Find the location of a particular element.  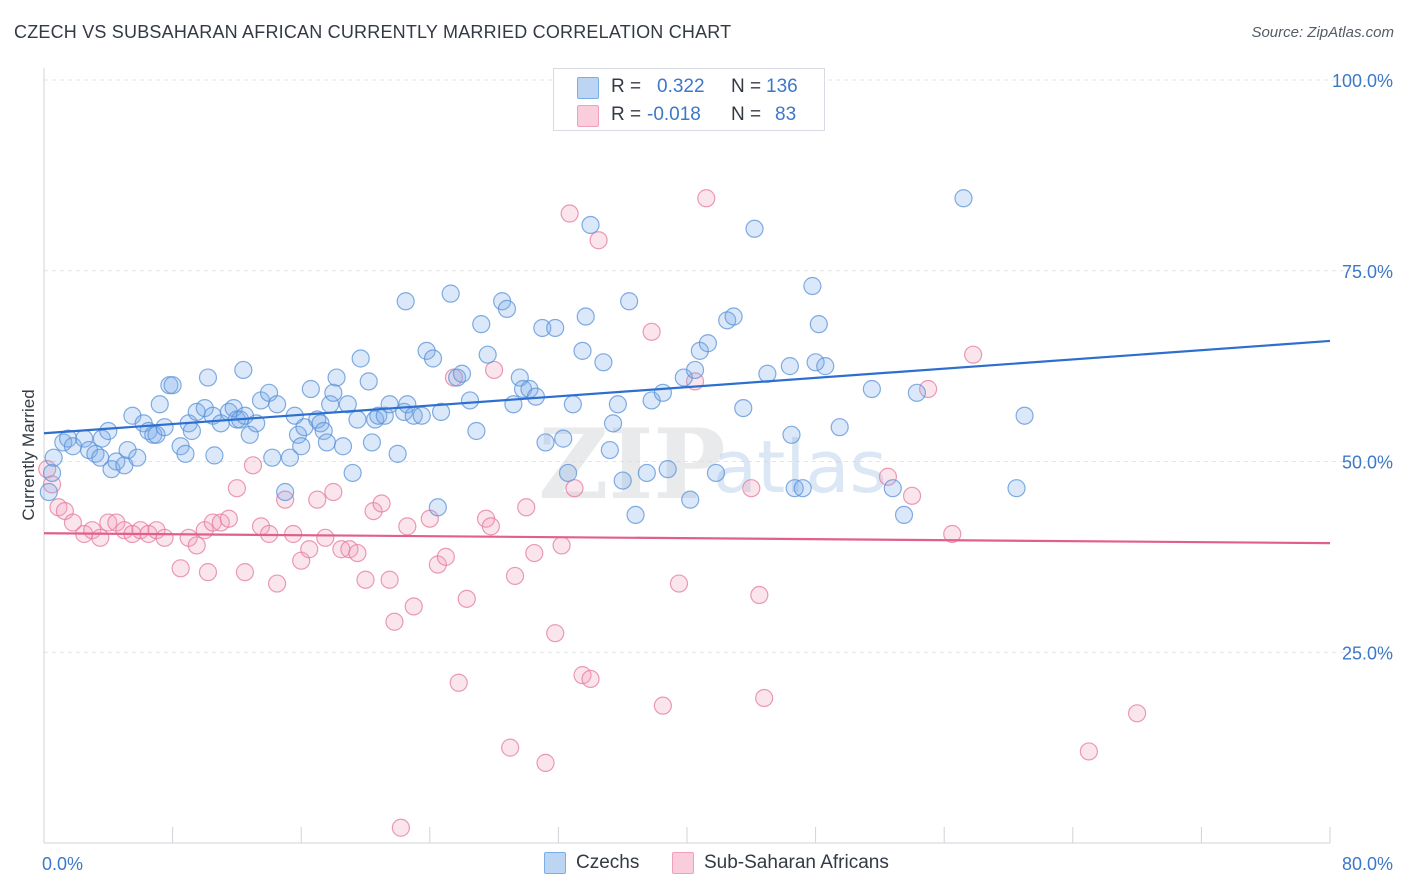

legend-series: Czechs Sub-Saharan Africans is located at coordinates (703, 865).